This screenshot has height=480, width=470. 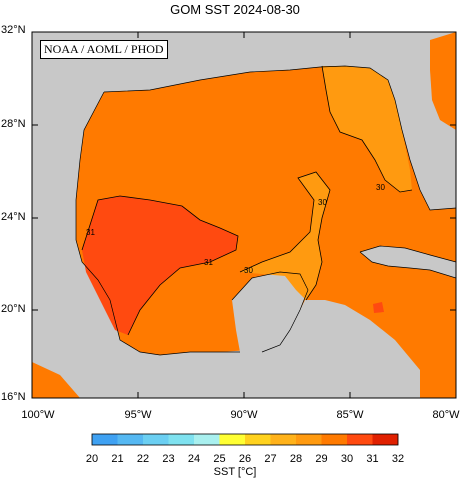 I want to click on colorbar-tick-label: 31, so click(x=372, y=459).